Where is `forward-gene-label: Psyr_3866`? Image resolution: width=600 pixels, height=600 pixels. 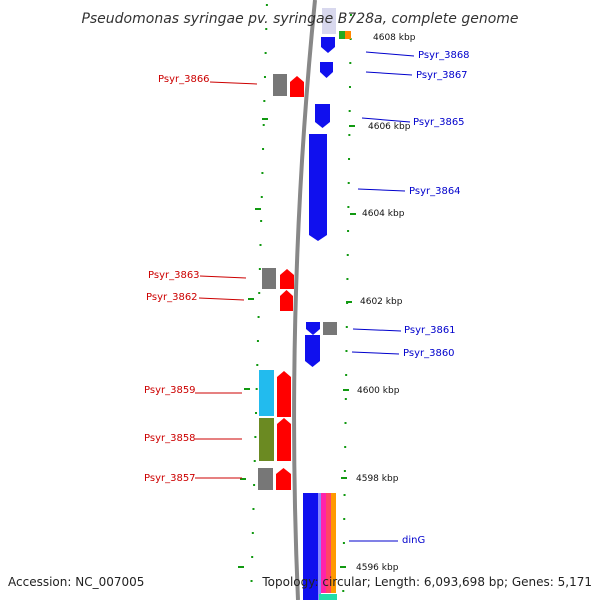 forward-gene-label: Psyr_3866 is located at coordinates (184, 79).